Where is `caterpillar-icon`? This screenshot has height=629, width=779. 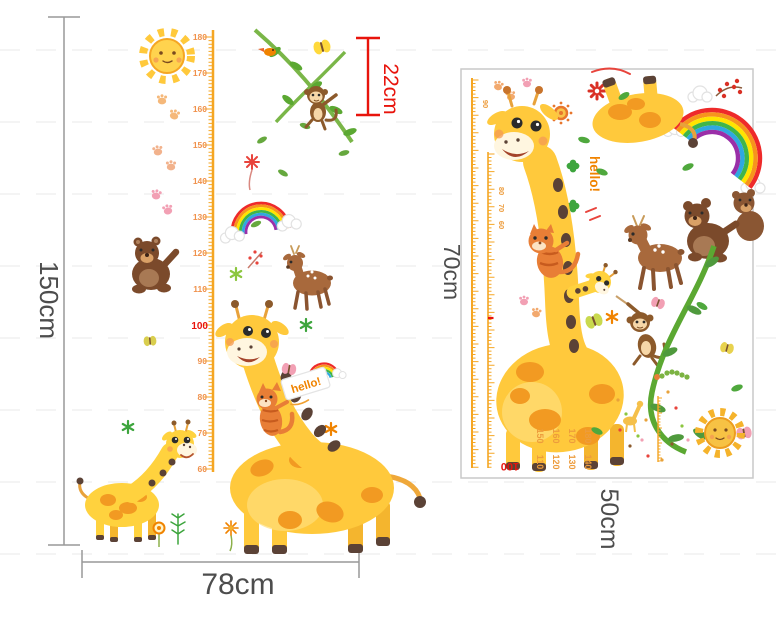
caterpillar-icon is located at coordinates (672, 374).